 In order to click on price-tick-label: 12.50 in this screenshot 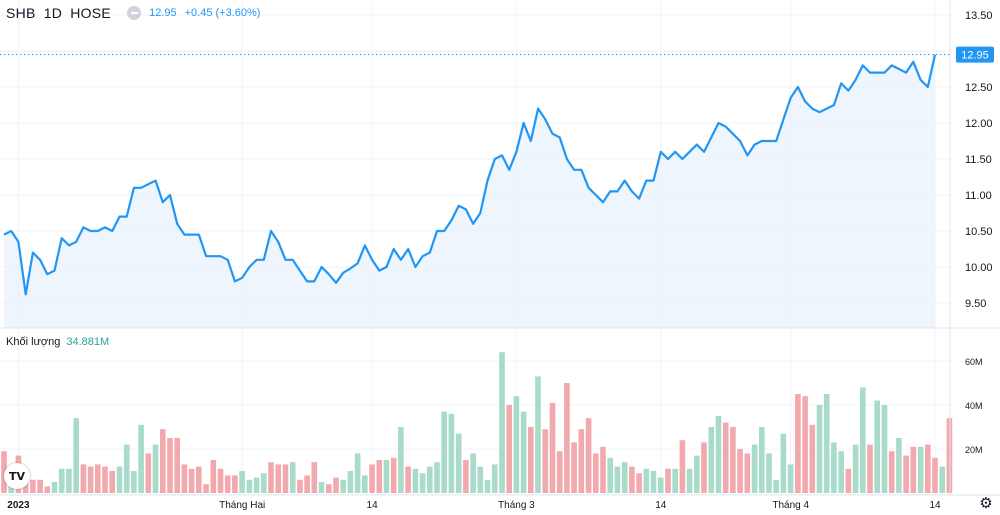, I will do `click(979, 88)`.